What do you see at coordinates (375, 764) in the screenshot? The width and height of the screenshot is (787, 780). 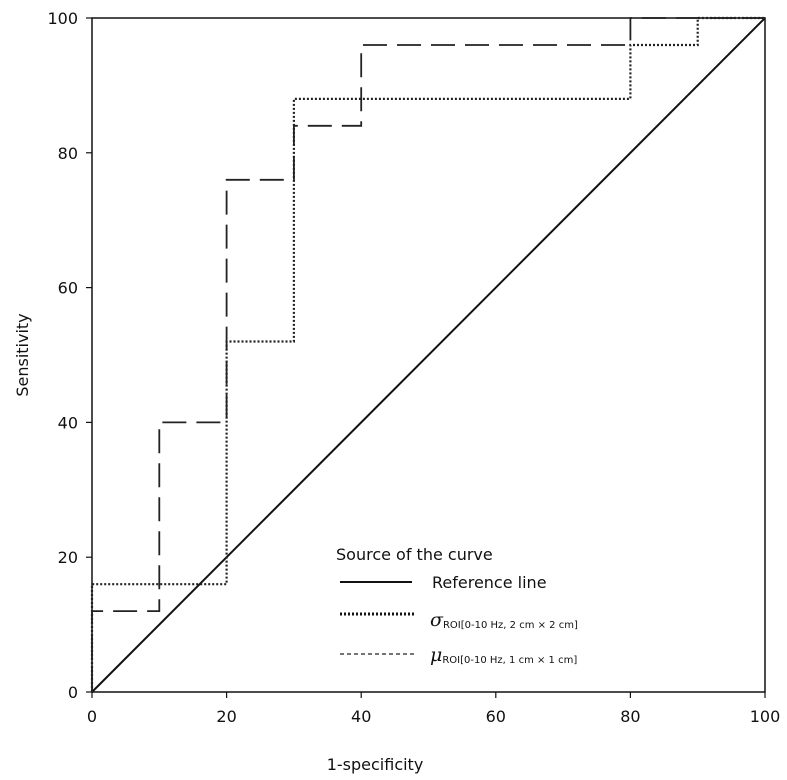 I see `x-axis-title: 1-specificity` at bounding box center [375, 764].